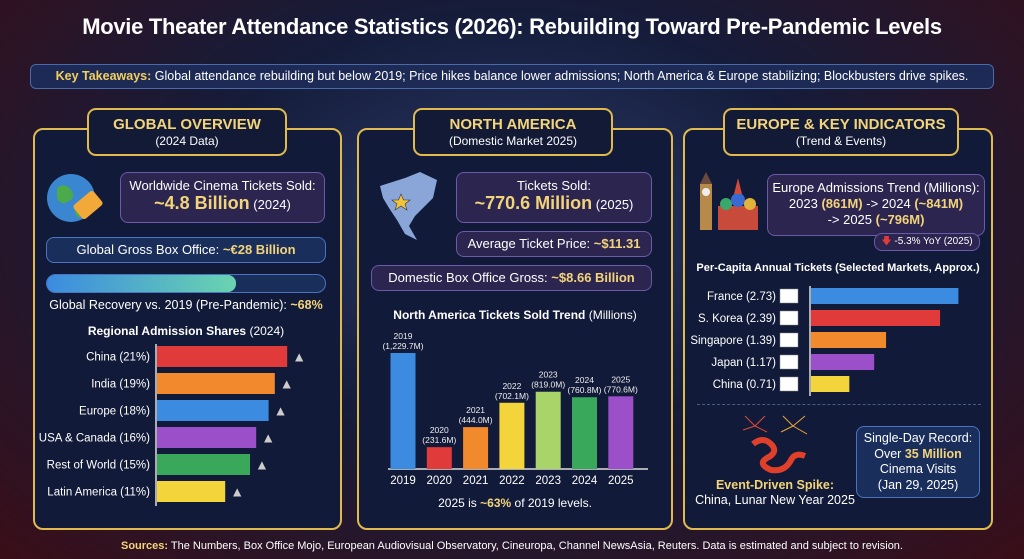 This screenshot has height=559, width=1024. I want to click on europe-2024-value: (~841M), so click(939, 203).